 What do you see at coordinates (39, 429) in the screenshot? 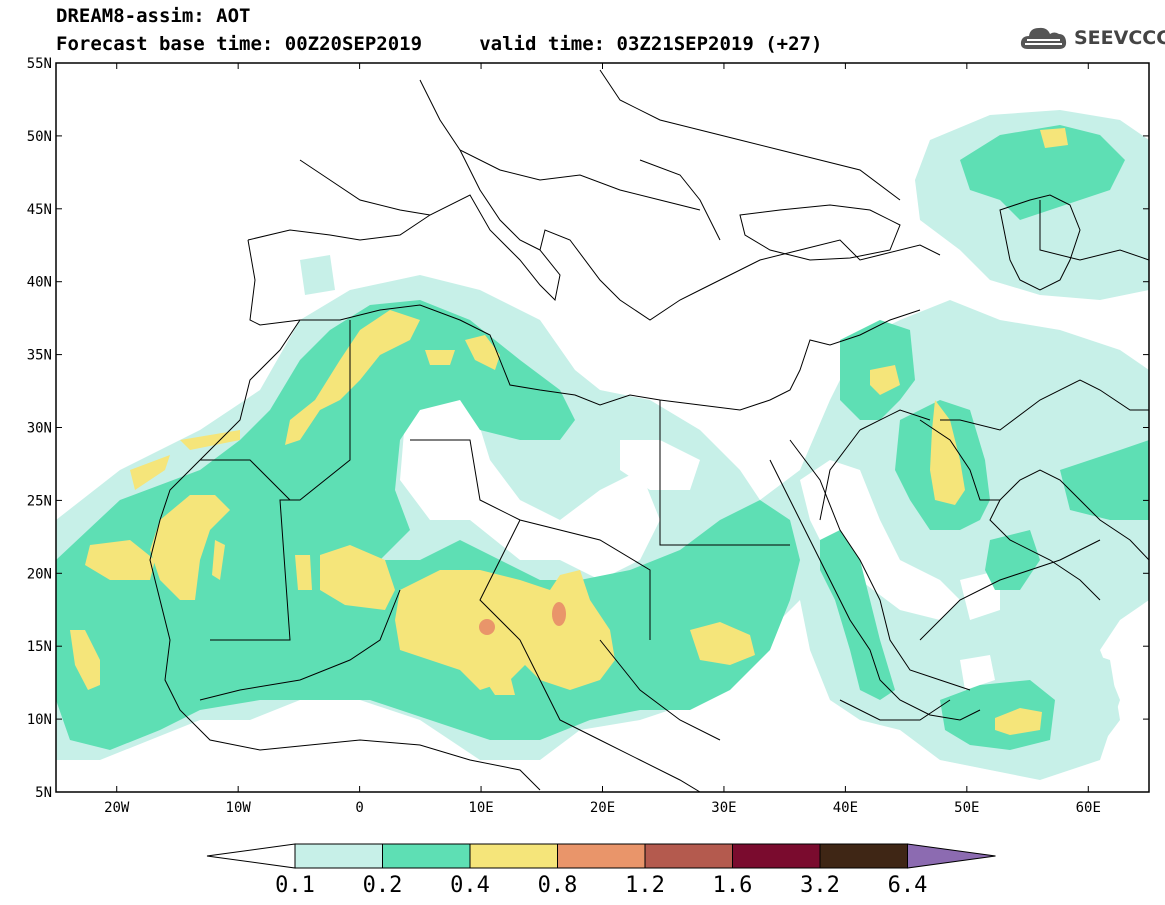
I see `lat-tick-label: 30N` at bounding box center [39, 429].